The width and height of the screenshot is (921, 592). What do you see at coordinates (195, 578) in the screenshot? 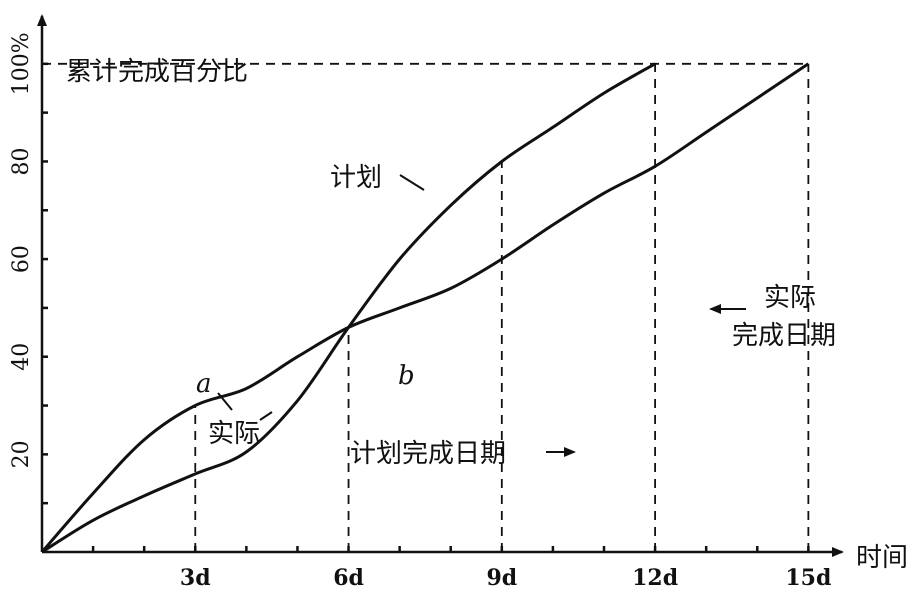
I see `x-tick-label: 3d` at bounding box center [195, 578].